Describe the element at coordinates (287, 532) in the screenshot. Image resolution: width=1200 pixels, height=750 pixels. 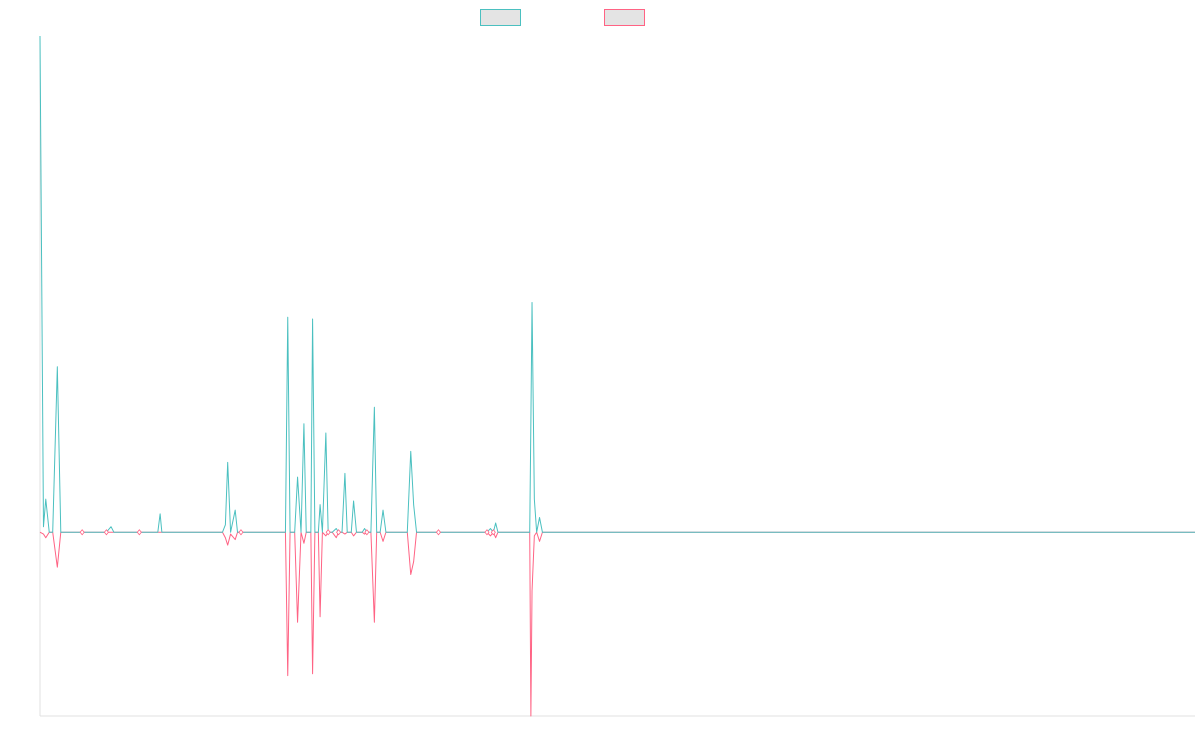
I see `point-markers` at that location.